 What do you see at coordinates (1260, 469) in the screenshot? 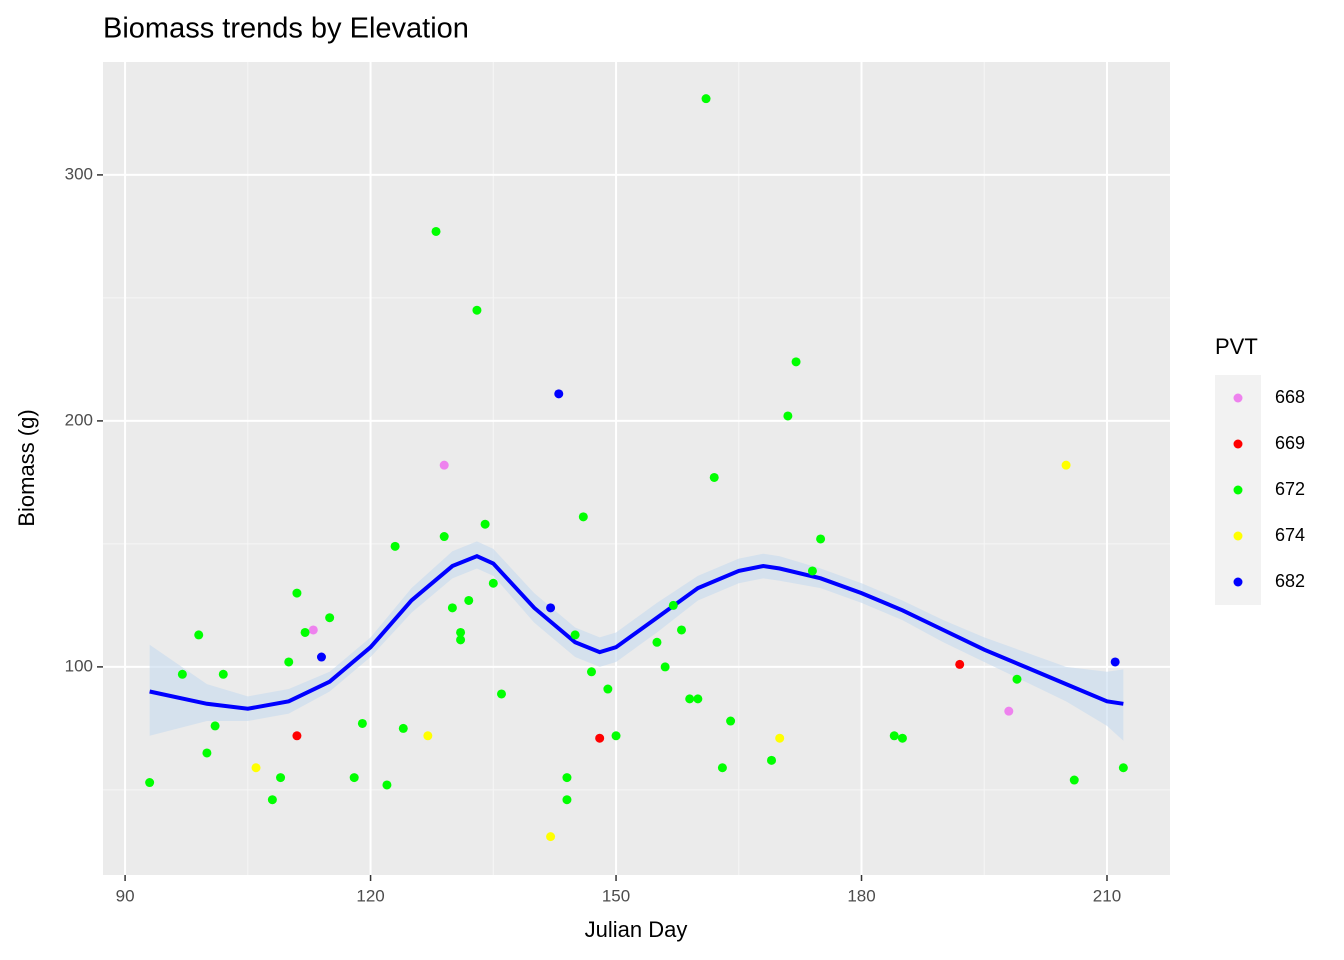
I see `legend: PVT 668 669 672 674 682` at bounding box center [1260, 469].